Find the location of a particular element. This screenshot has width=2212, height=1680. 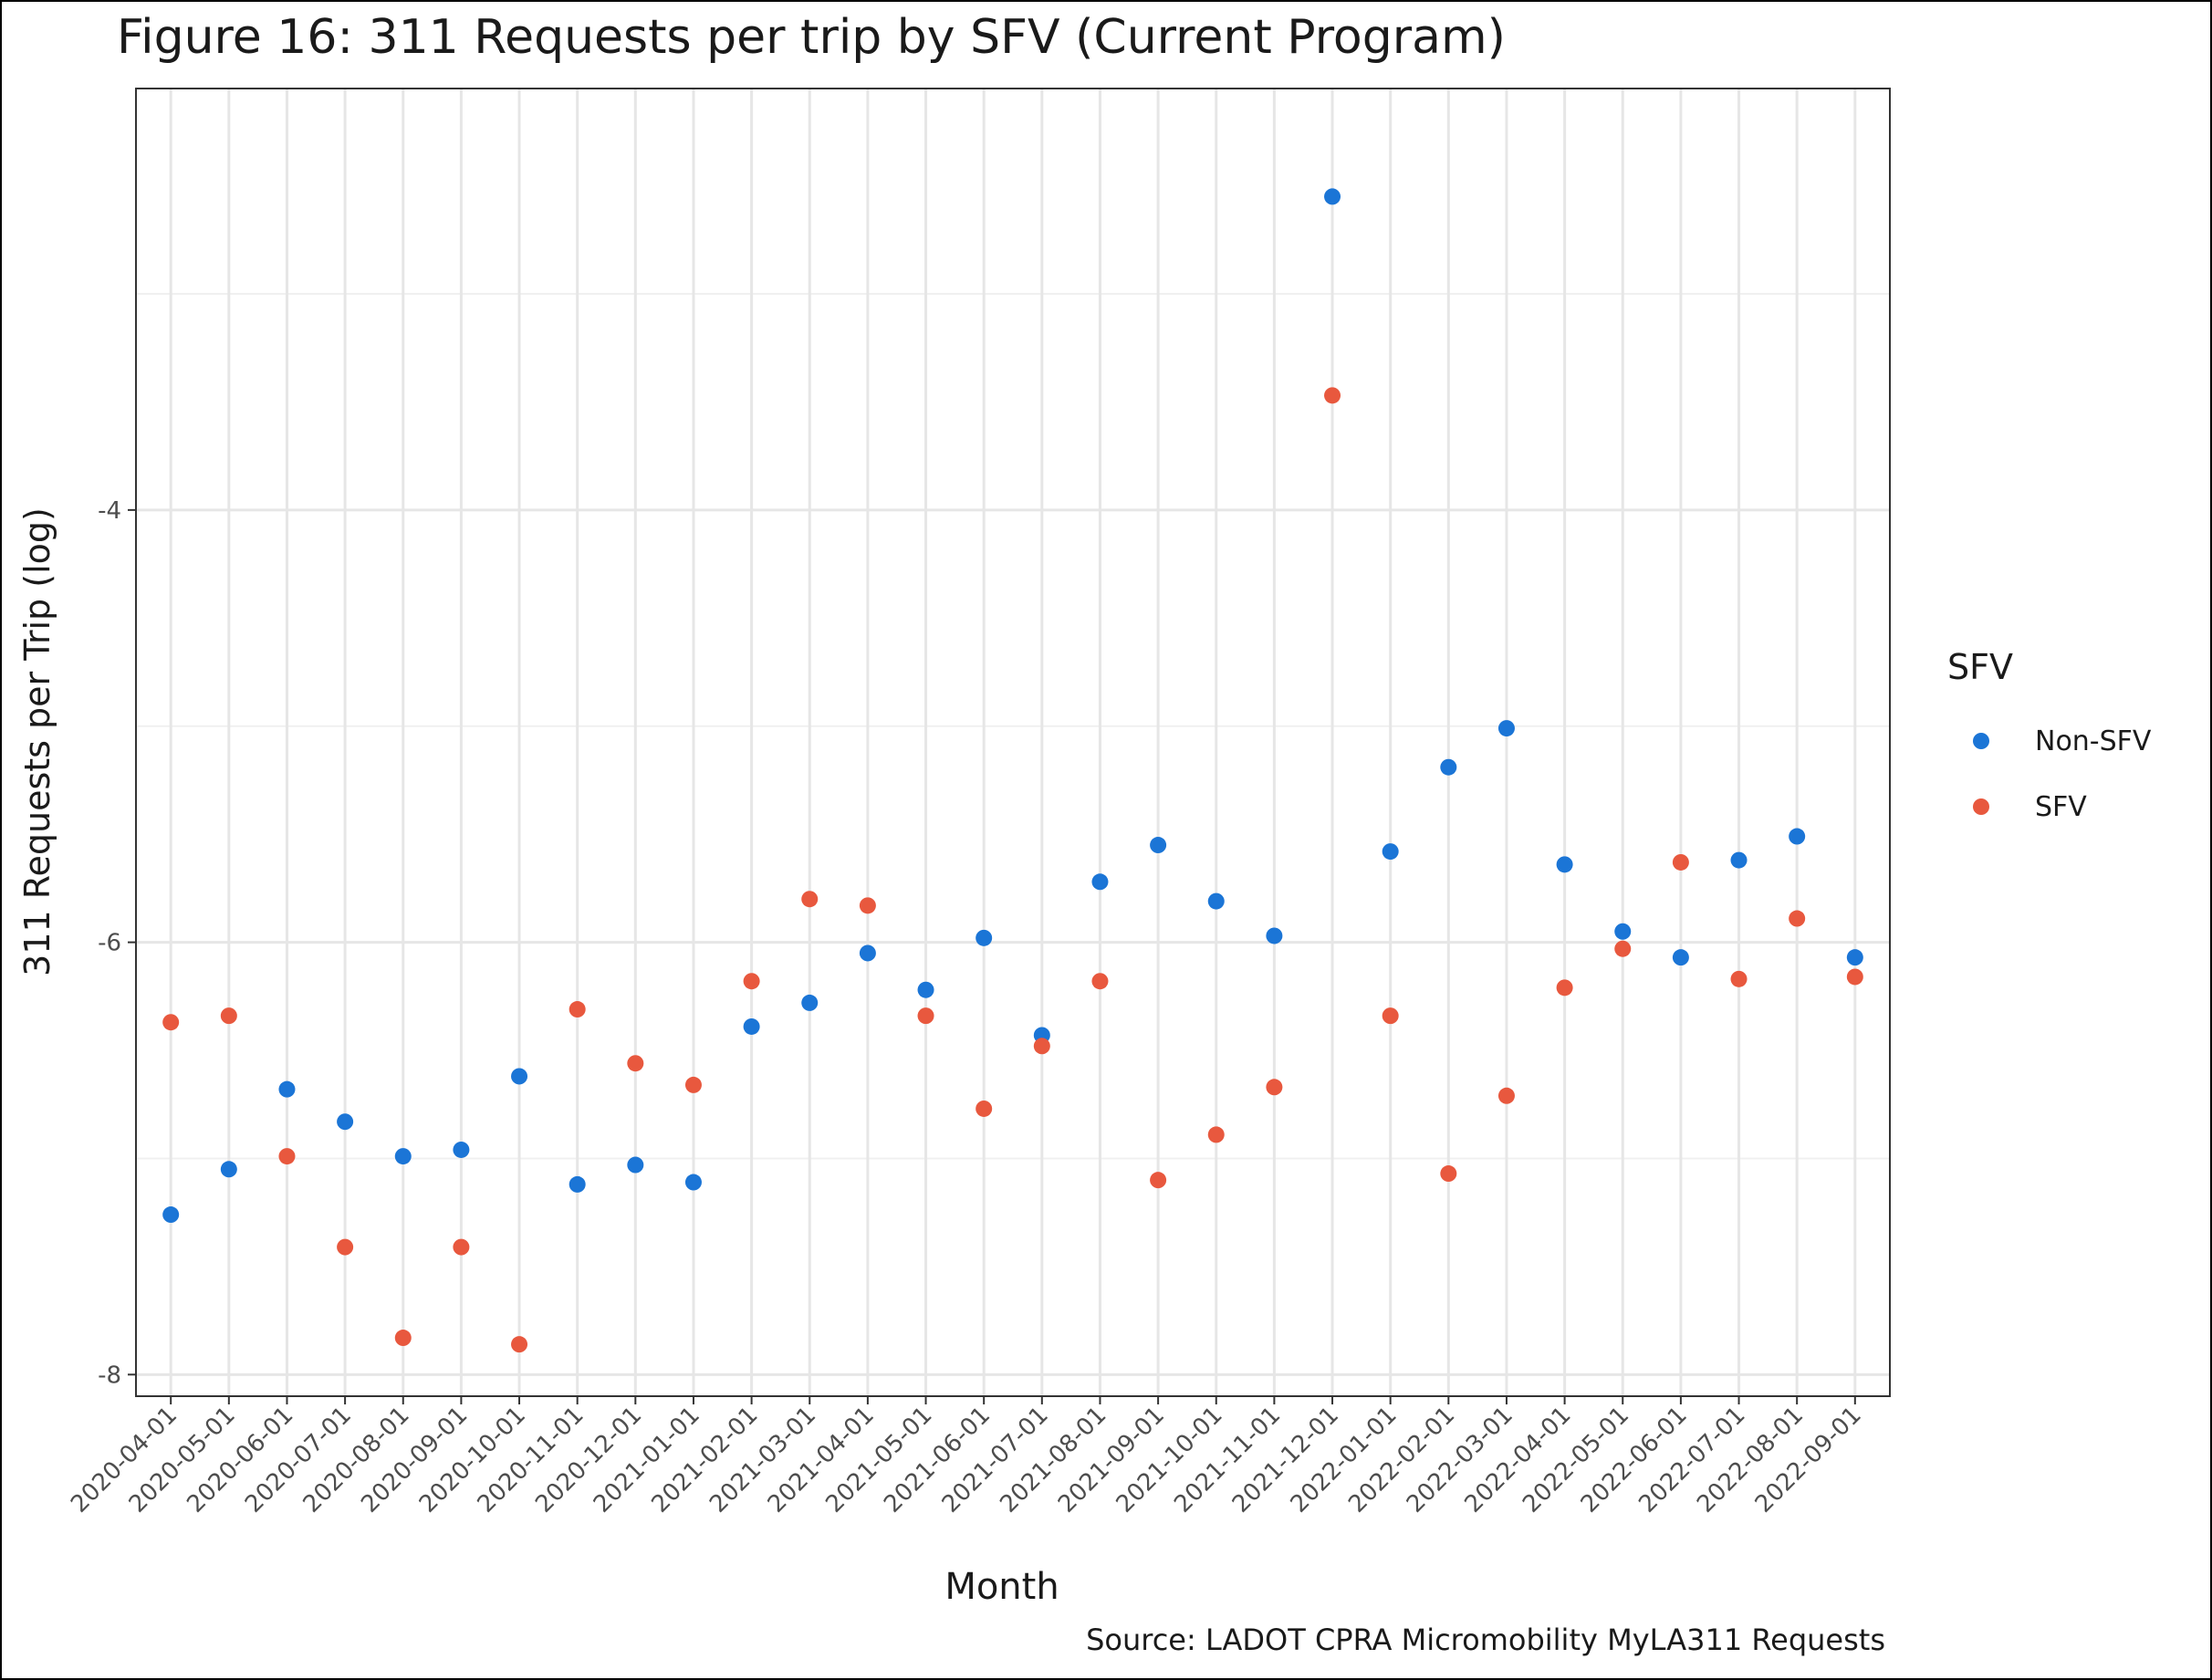

y-tick-label: -4 is located at coordinates (109, 511).